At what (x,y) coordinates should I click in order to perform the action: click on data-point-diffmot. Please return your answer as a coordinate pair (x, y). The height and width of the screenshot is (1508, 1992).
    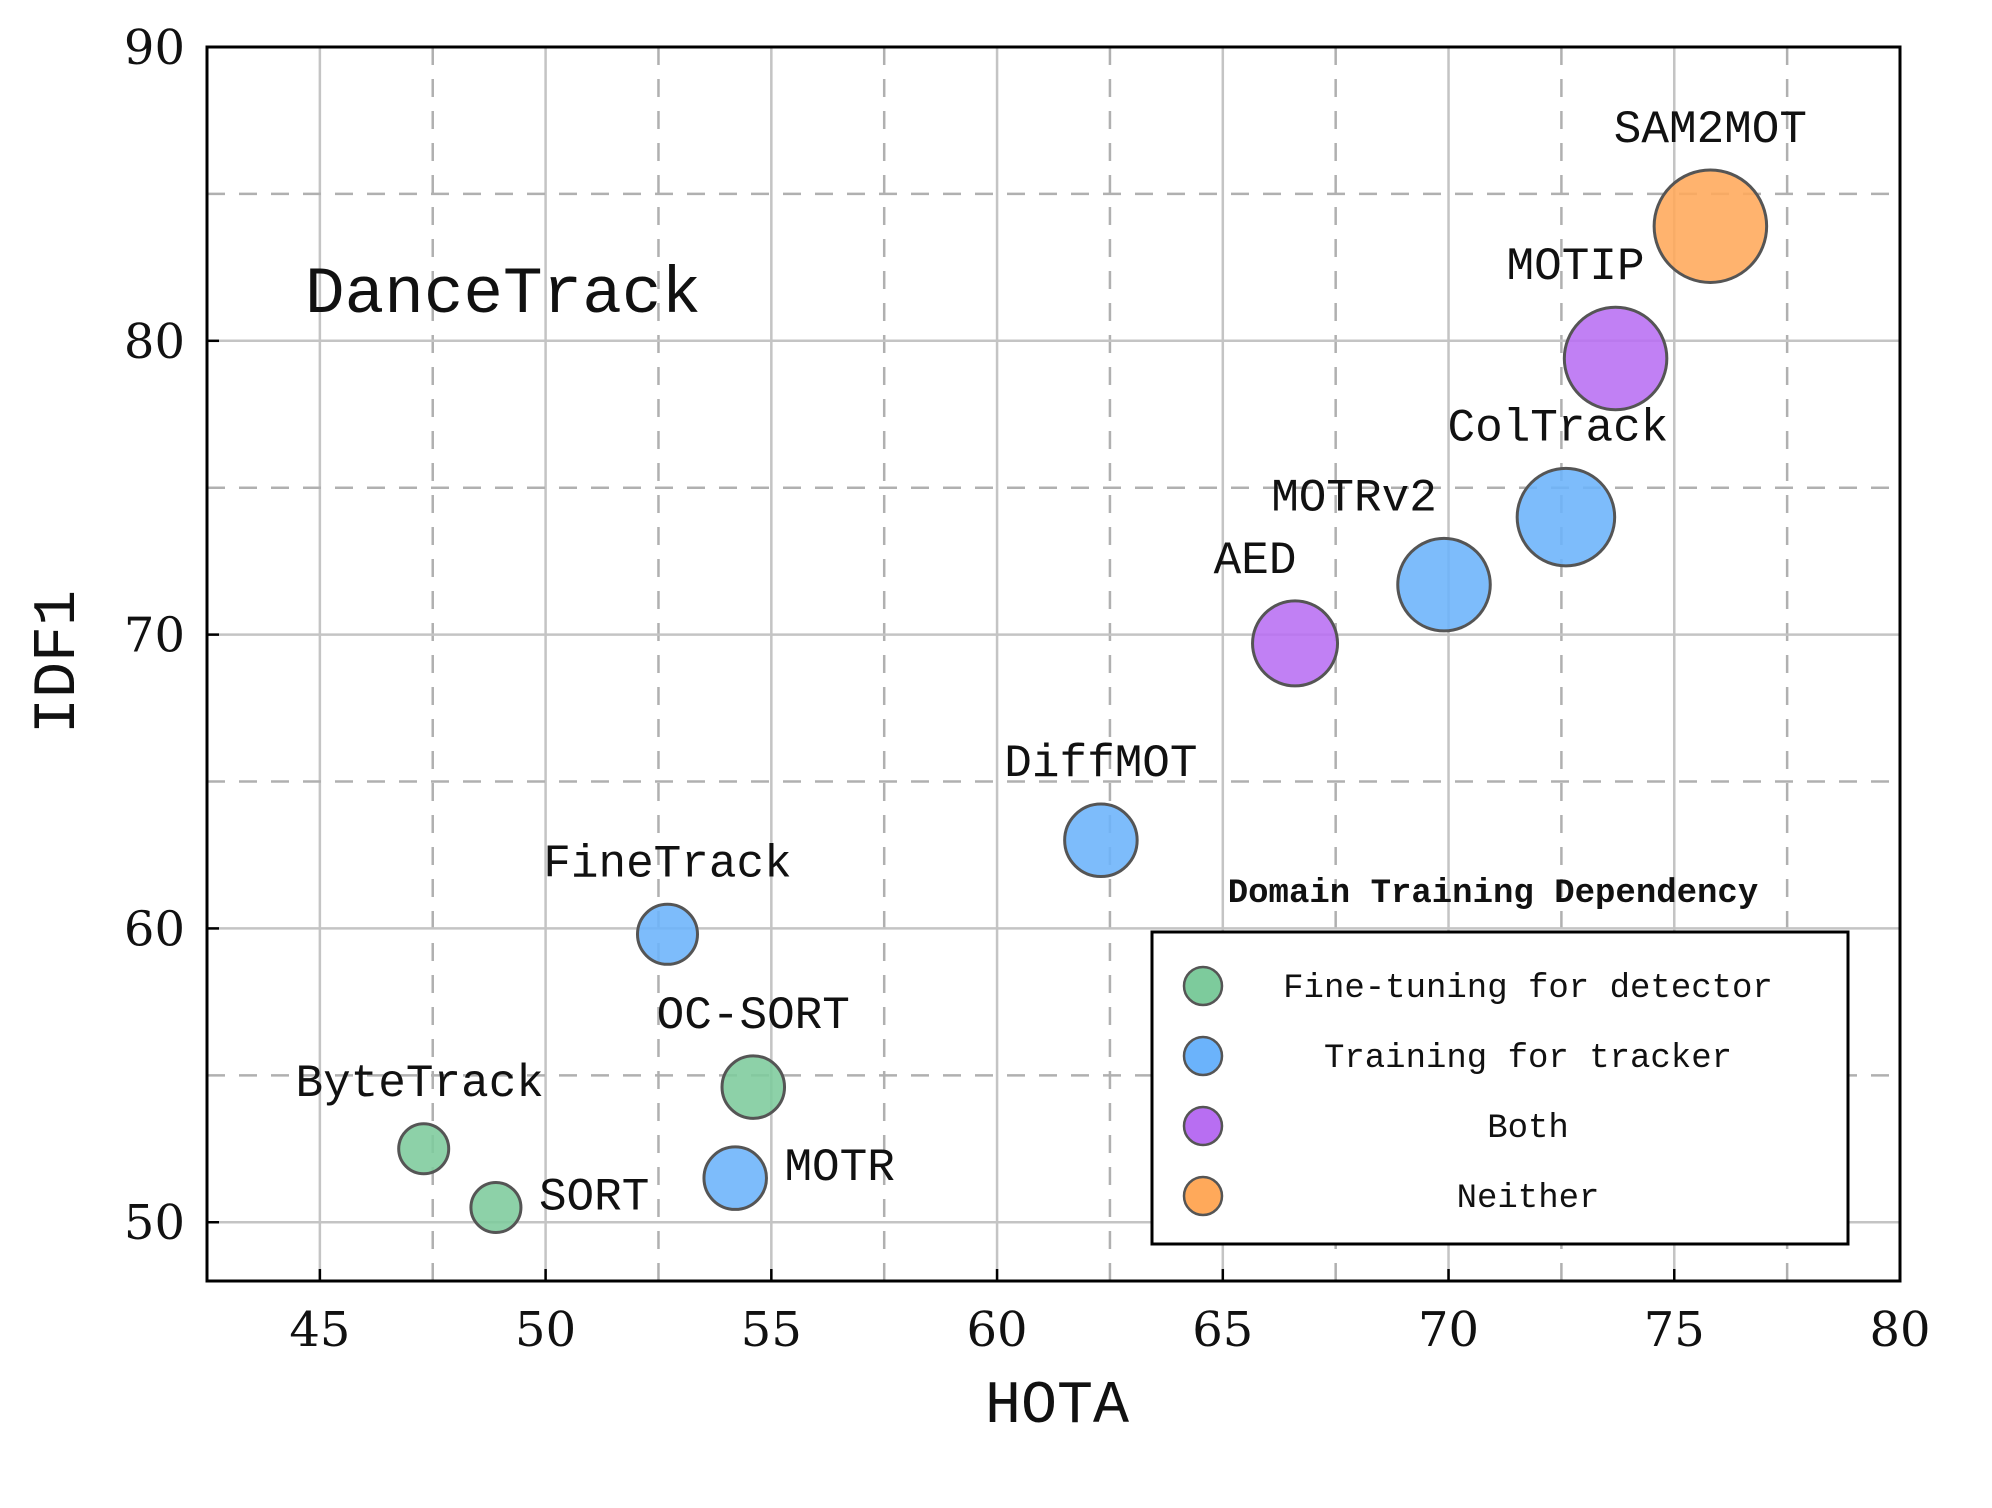
    Looking at the image, I should click on (1101, 840).